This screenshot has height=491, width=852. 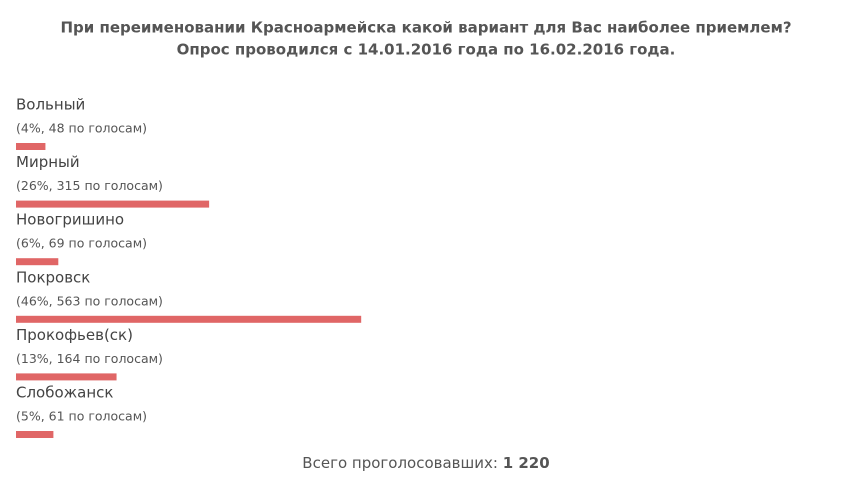 What do you see at coordinates (70, 220) in the screenshot?
I see `option-label: Новогришино` at bounding box center [70, 220].